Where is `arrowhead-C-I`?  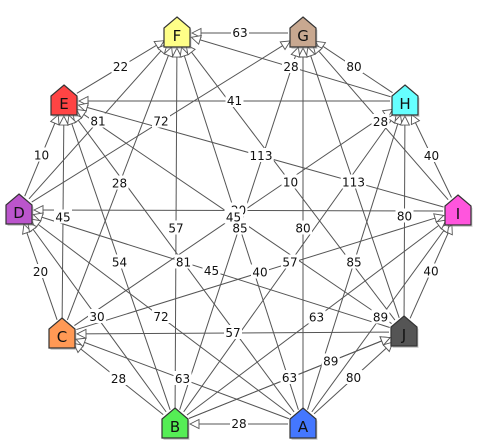
arrowhead-C-I is located at coordinates (439, 218).